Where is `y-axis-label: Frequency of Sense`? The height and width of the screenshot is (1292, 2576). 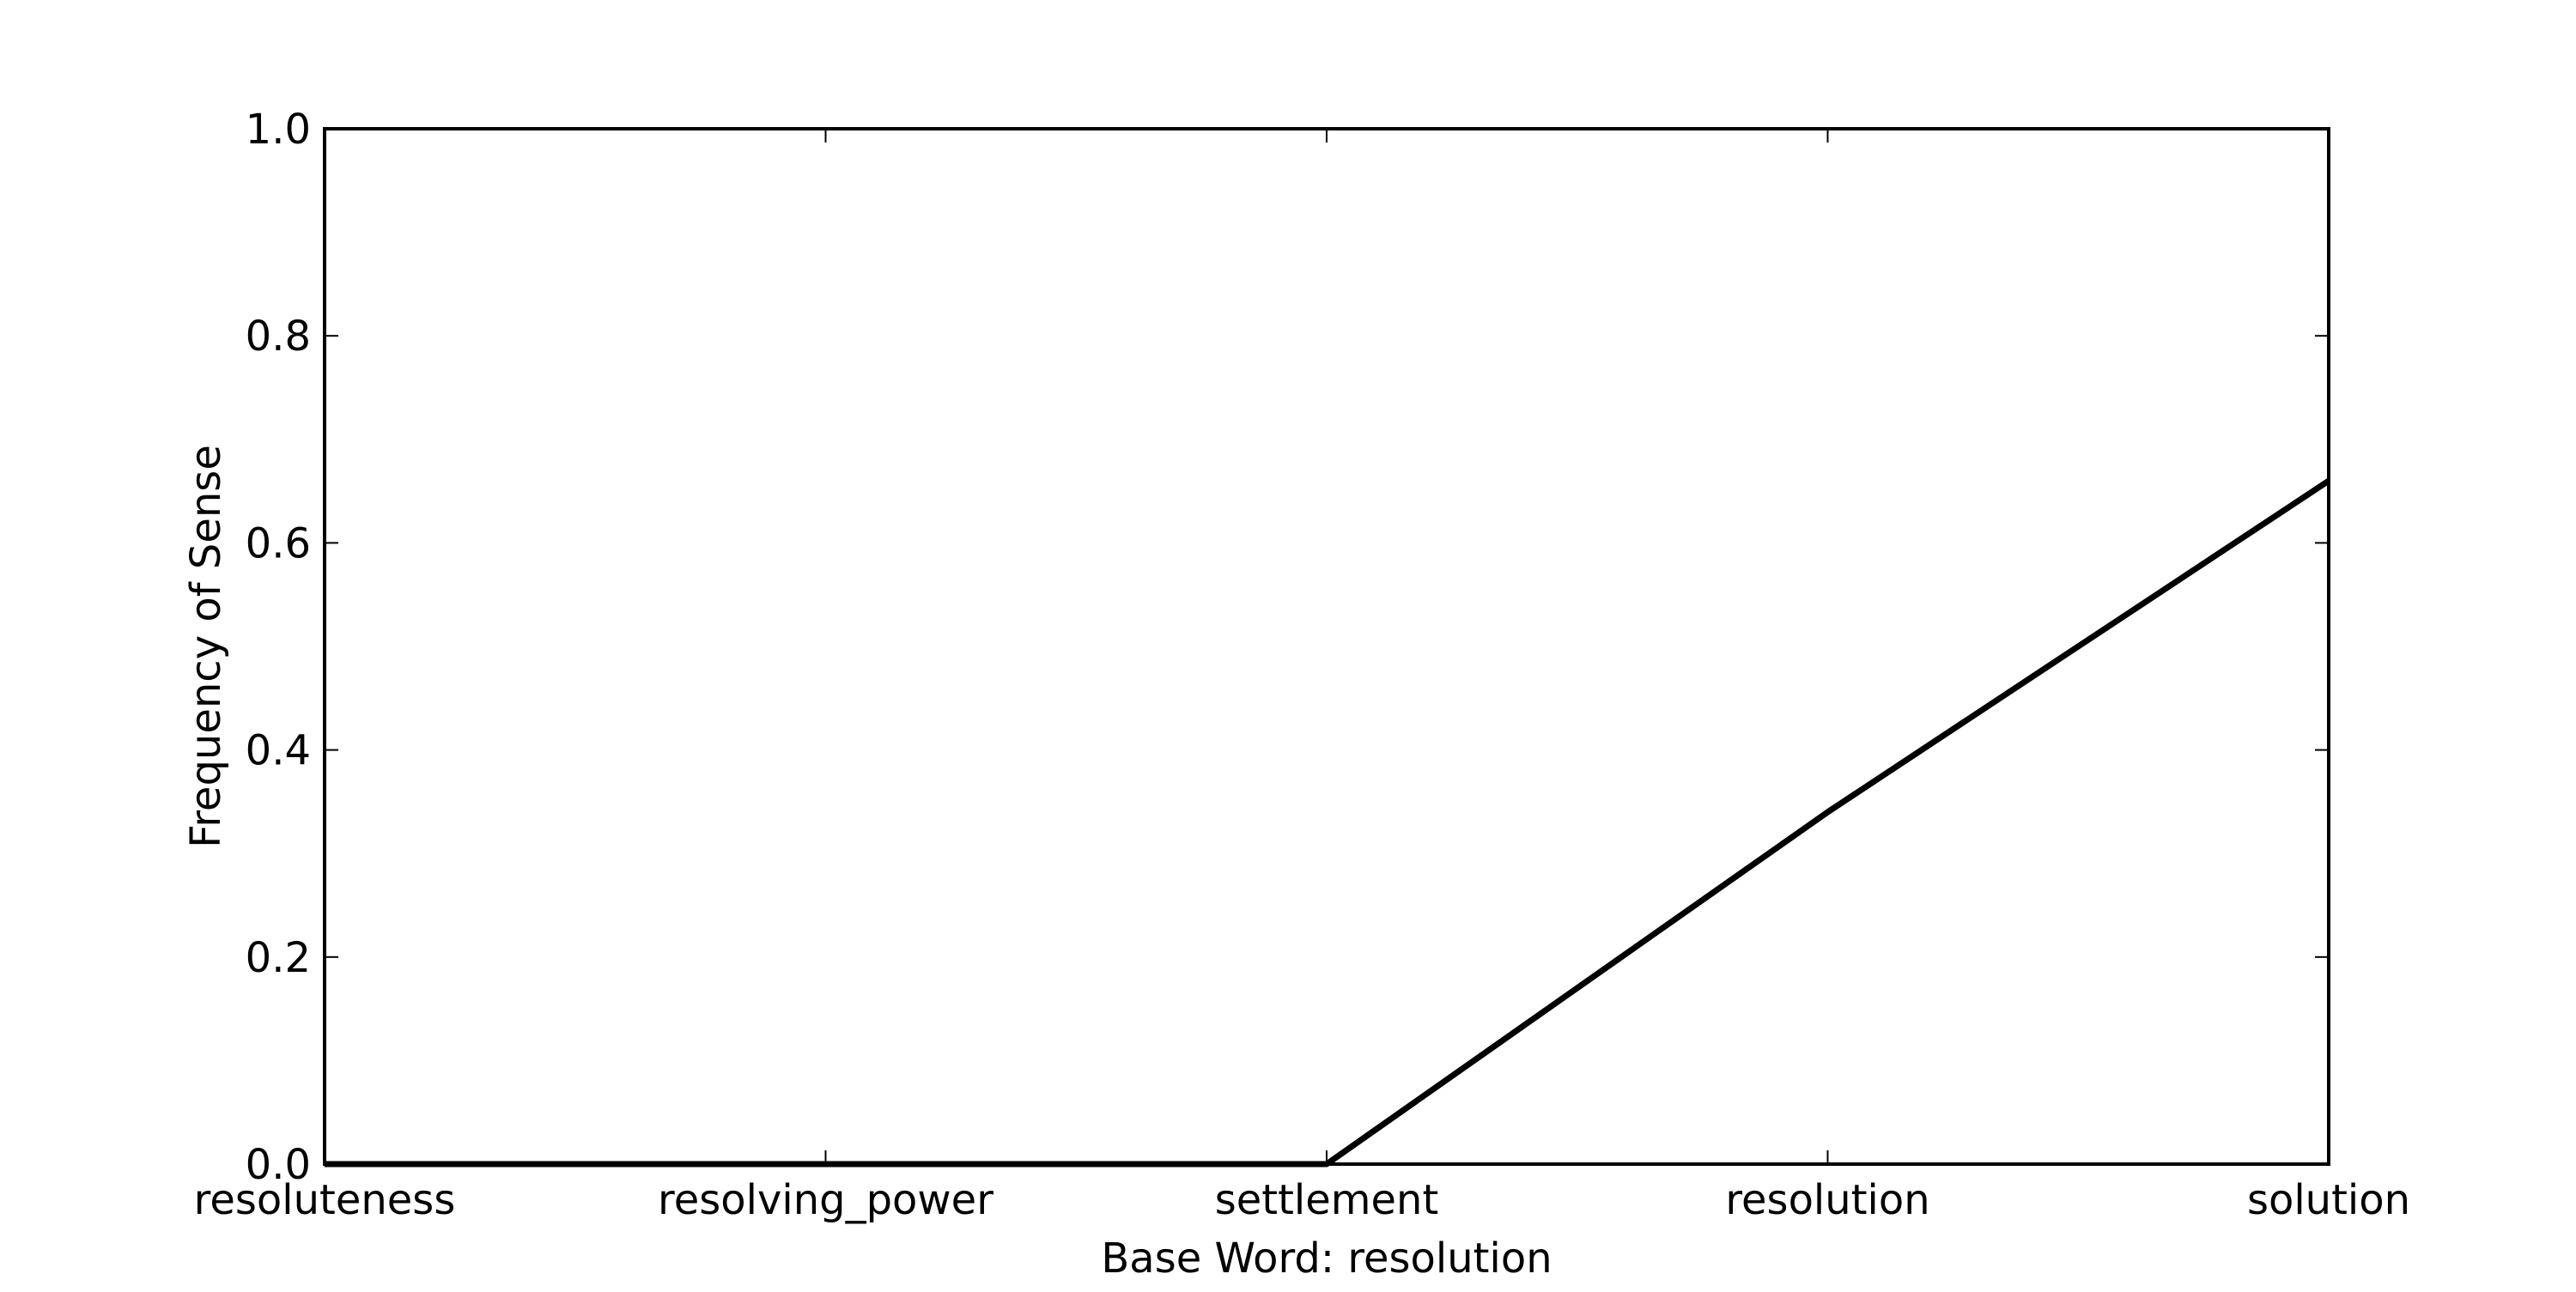
y-axis-label: Frequency of Sense is located at coordinates (206, 646).